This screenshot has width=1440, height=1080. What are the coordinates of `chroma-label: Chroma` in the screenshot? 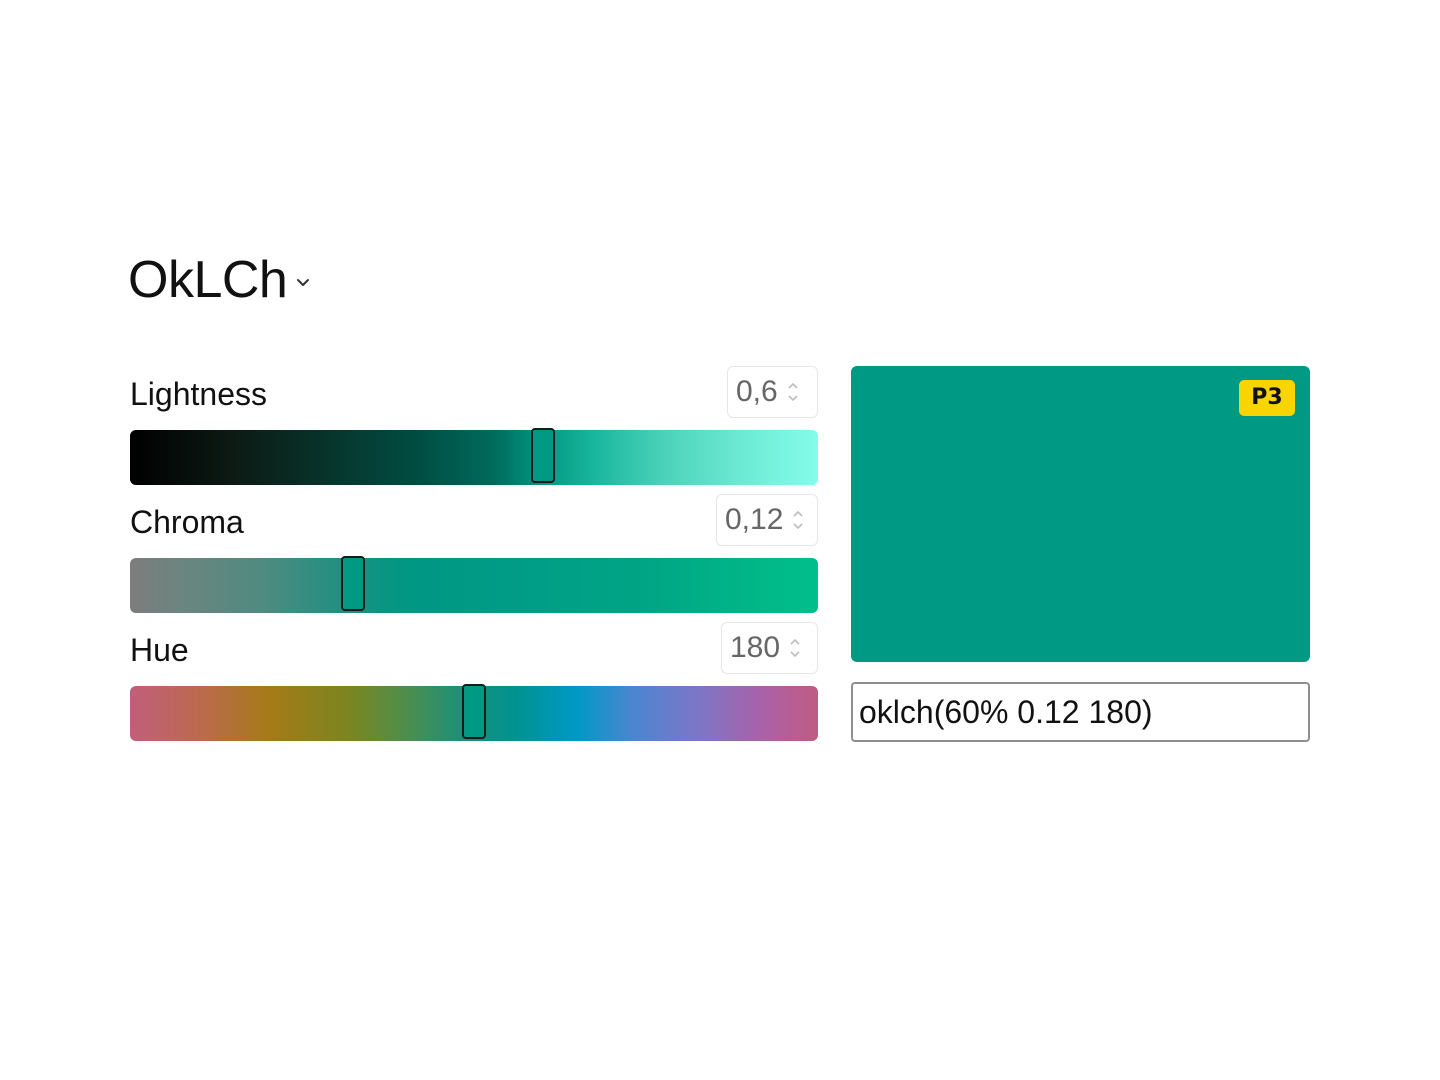 It's located at (187, 522).